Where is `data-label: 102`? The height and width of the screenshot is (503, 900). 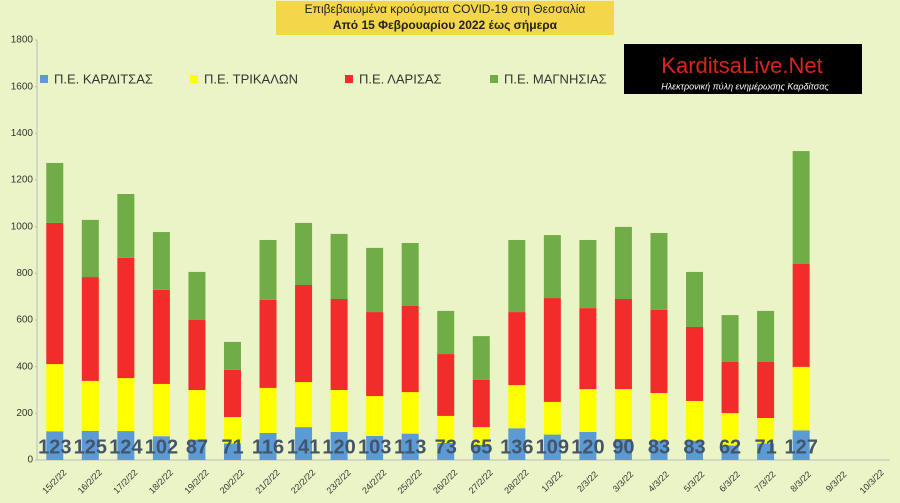
data-label: 102 is located at coordinates (161, 447).